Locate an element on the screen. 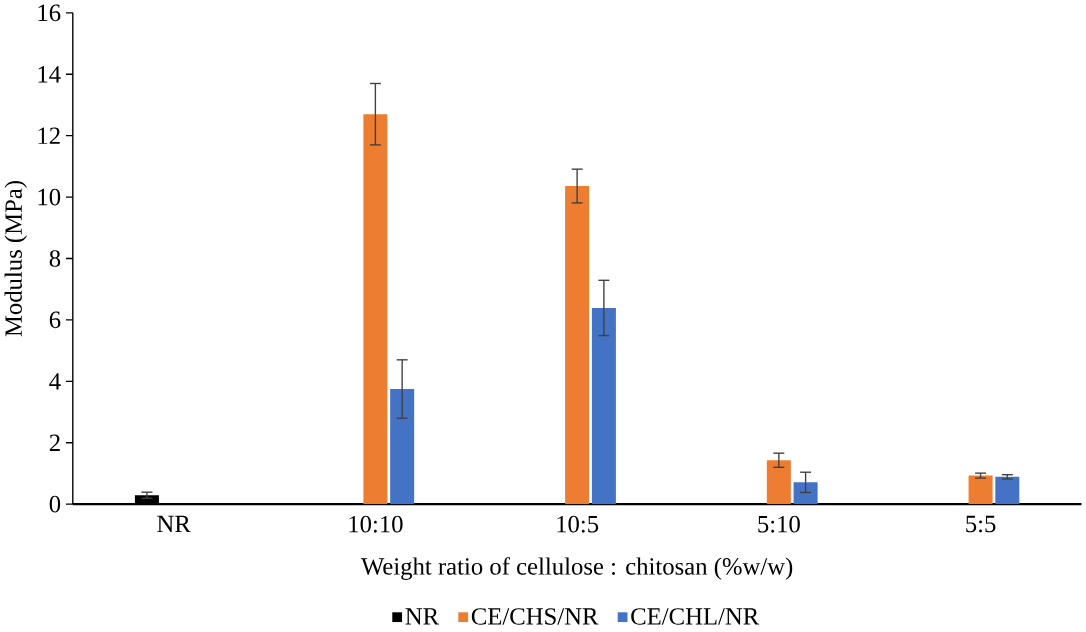 The height and width of the screenshot is (632, 1086). y-tick-label: 14 is located at coordinates (49, 74).